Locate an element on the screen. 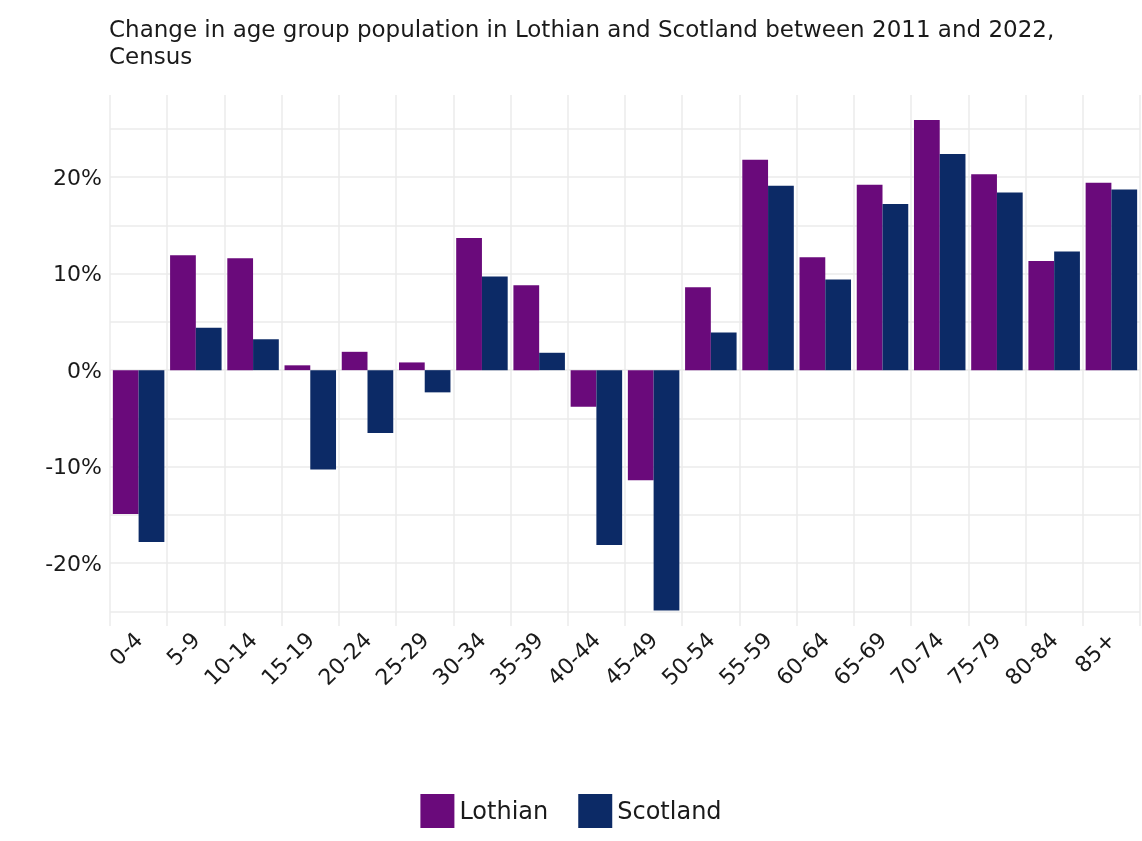 This screenshot has width=1142, height=841. legend-label: Scotland is located at coordinates (669, 811).